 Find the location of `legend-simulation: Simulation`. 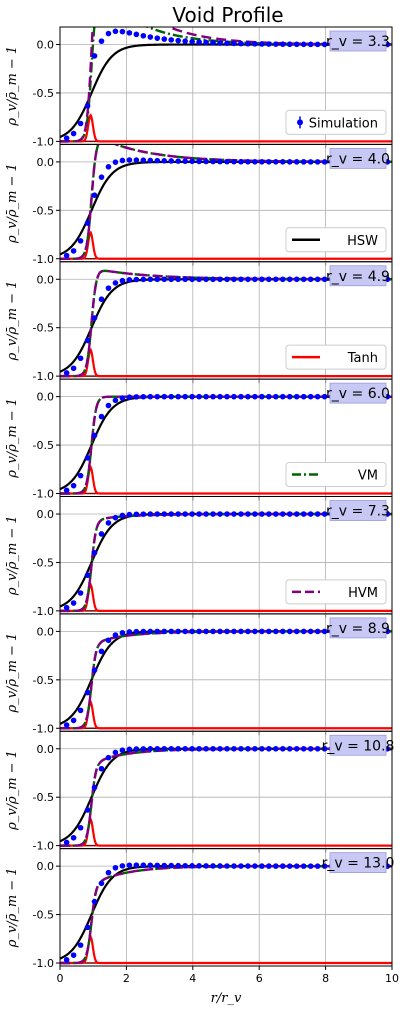

legend-simulation: Simulation is located at coordinates (336, 122).